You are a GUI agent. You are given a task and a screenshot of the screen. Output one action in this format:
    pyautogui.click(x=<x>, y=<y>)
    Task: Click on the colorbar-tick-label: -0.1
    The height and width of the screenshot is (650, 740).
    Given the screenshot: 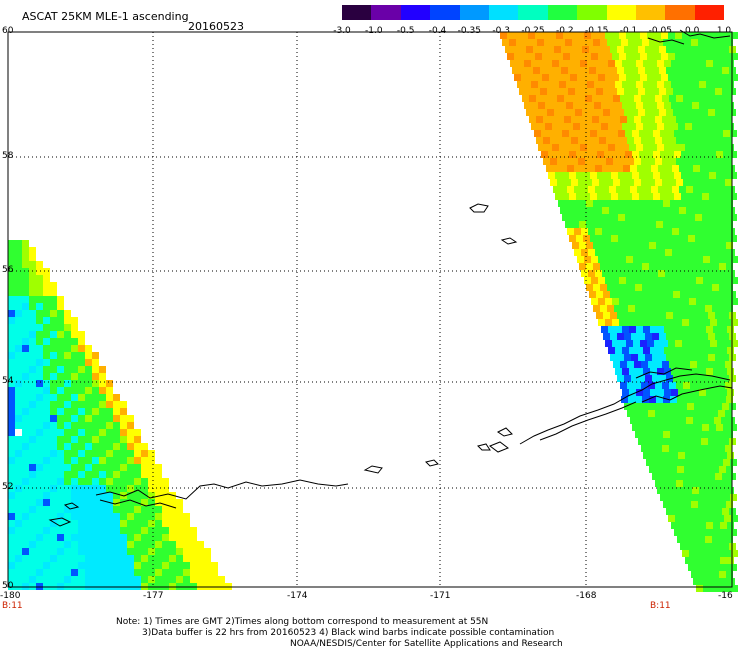 What is the action you would take?
    pyautogui.click(x=628, y=31)
    